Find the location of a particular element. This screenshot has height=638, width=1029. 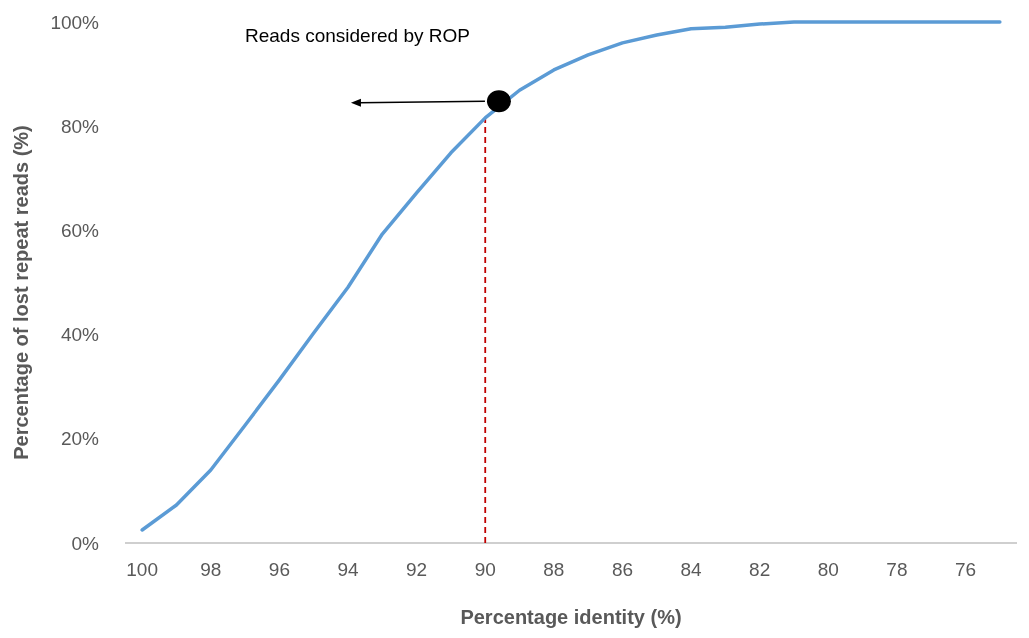

x-tick-label: 96 is located at coordinates (279, 569).